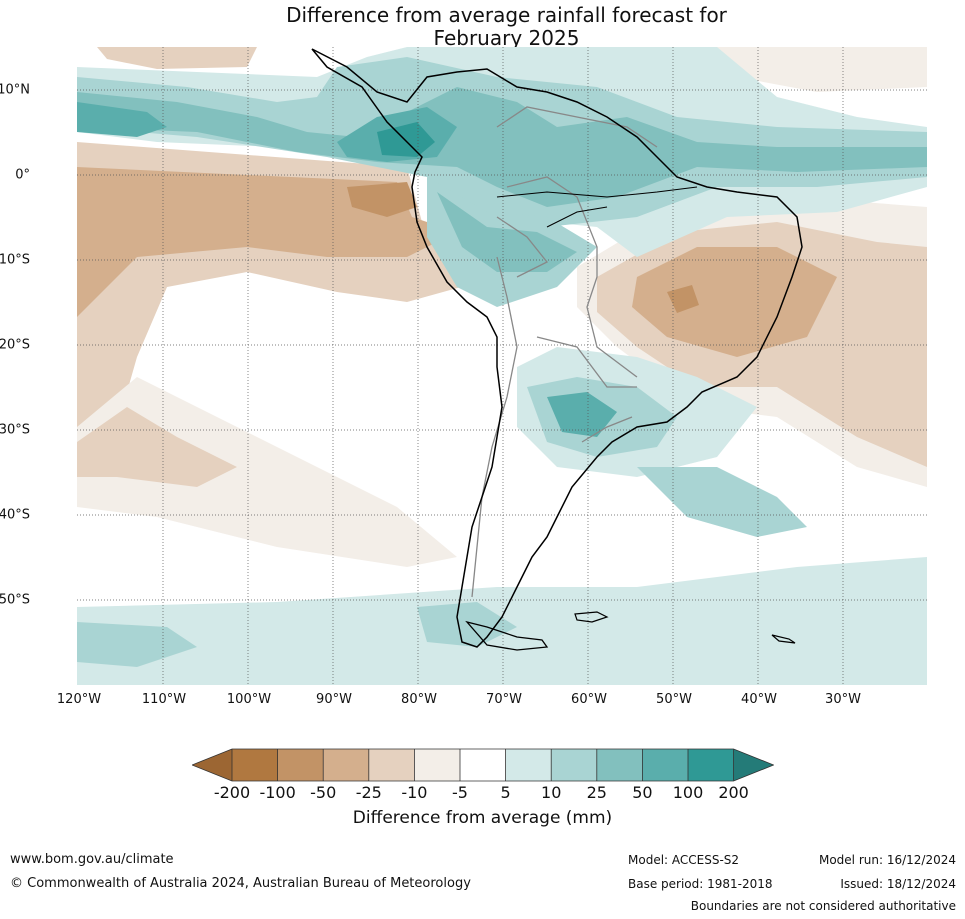 The image size is (965, 919). I want to click on lon-label-60W: 60°W, so click(589, 699).